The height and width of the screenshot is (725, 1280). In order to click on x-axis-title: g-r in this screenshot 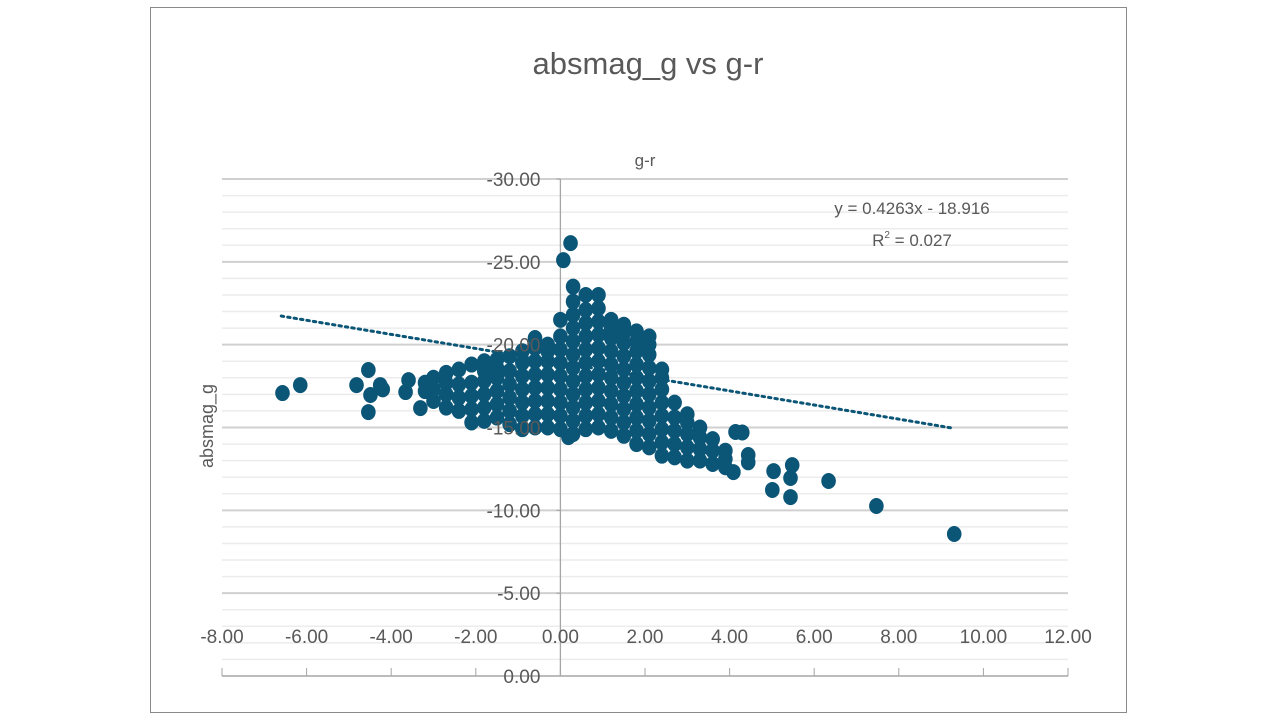, I will do `click(645, 160)`.